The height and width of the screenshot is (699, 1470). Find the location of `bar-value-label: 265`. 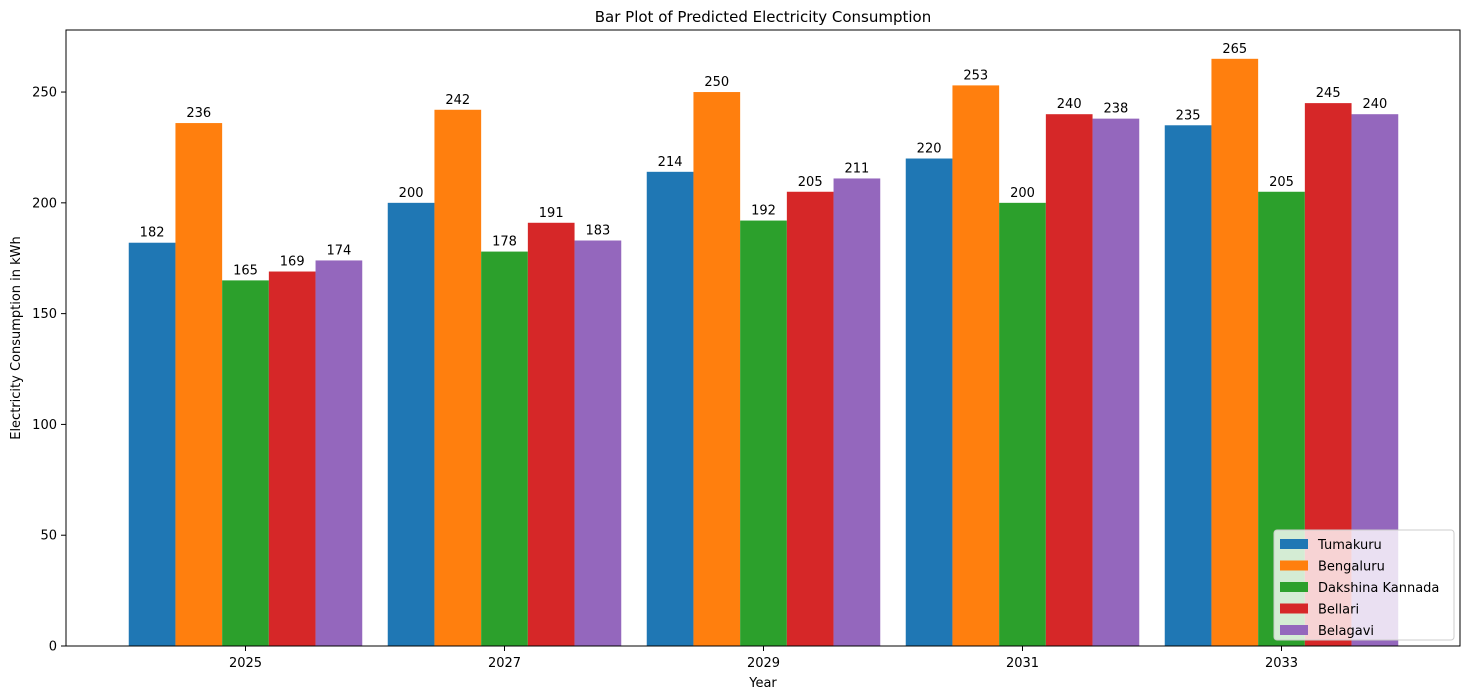

bar-value-label: 265 is located at coordinates (1234, 49).